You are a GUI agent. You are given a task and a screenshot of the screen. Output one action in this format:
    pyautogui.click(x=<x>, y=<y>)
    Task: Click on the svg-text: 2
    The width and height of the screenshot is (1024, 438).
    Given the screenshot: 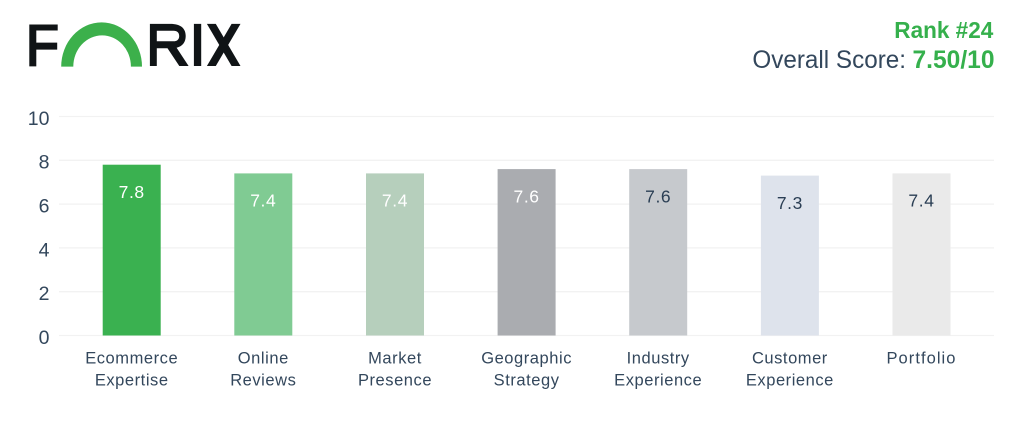 What is the action you would take?
    pyautogui.click(x=44, y=294)
    